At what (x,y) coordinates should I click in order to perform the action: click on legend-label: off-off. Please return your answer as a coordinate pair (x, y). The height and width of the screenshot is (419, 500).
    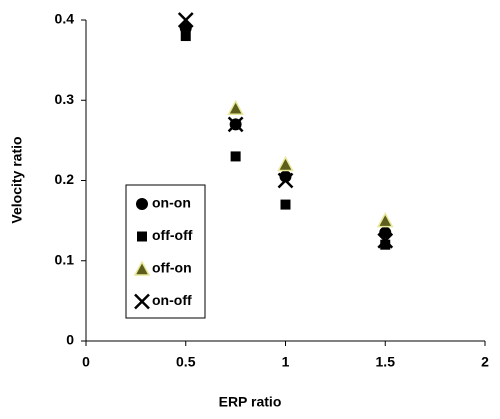
    Looking at the image, I should click on (172, 235).